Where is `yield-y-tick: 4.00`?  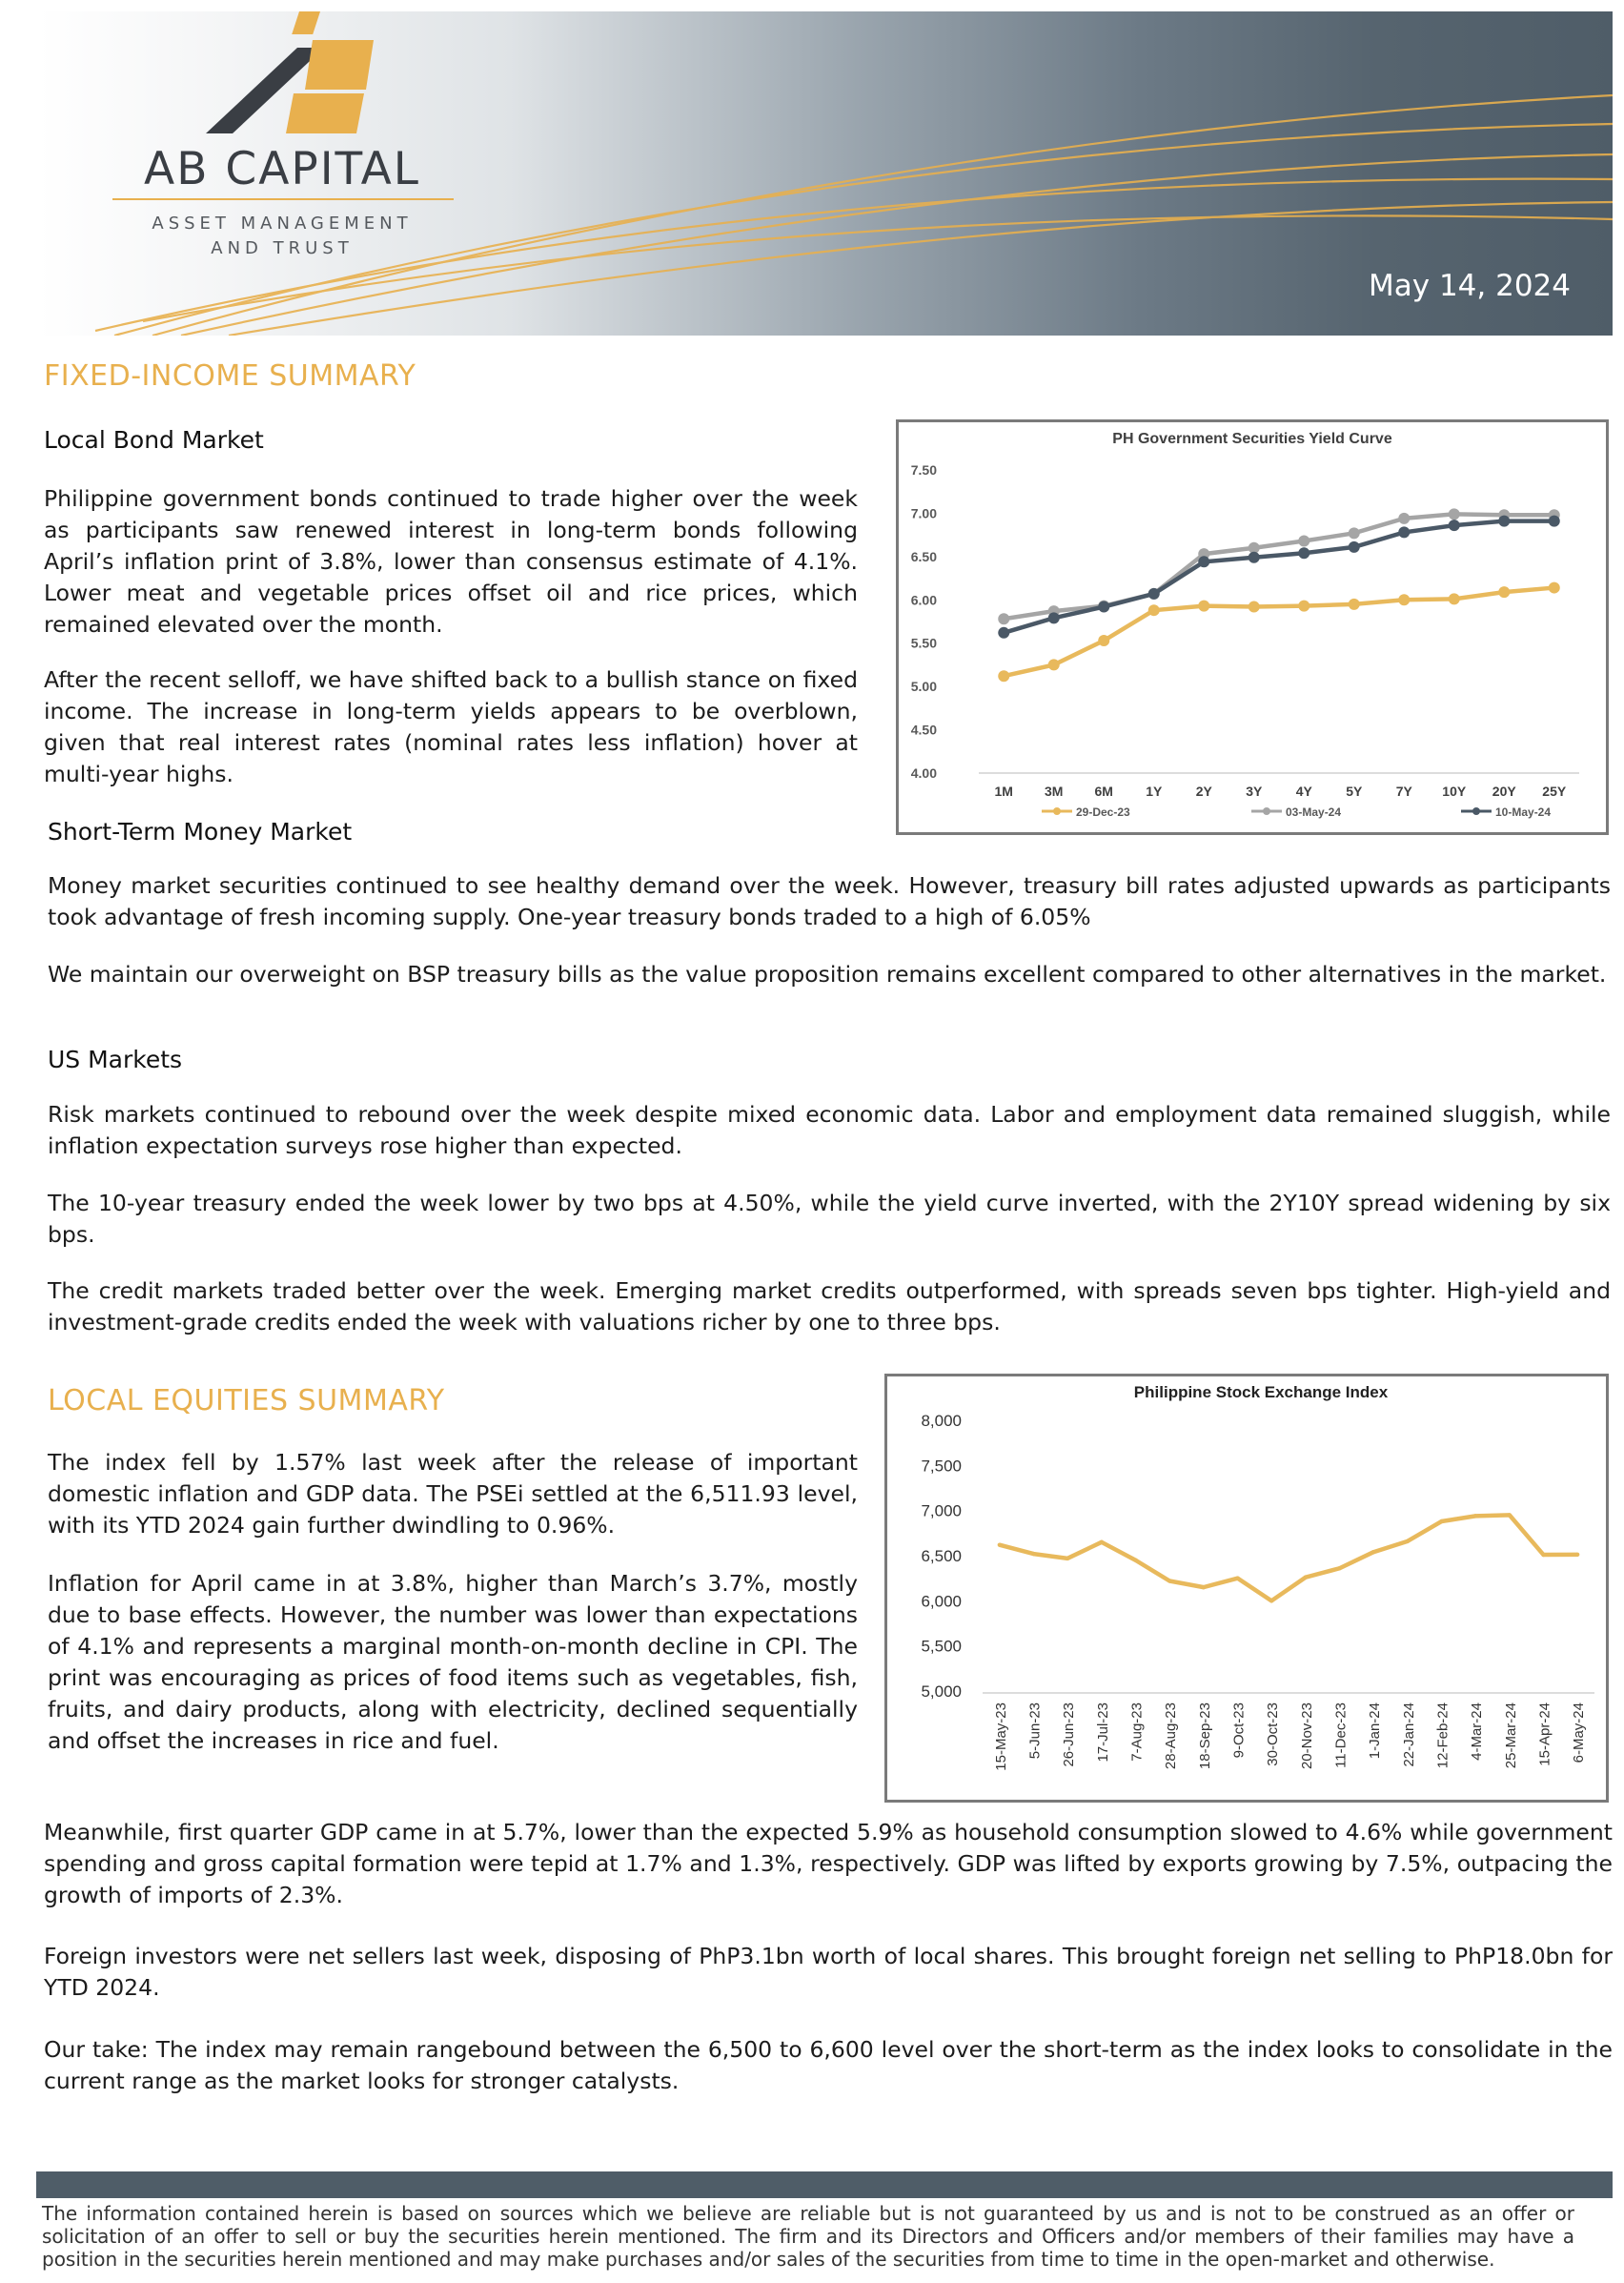 yield-y-tick: 4.00 is located at coordinates (924, 773).